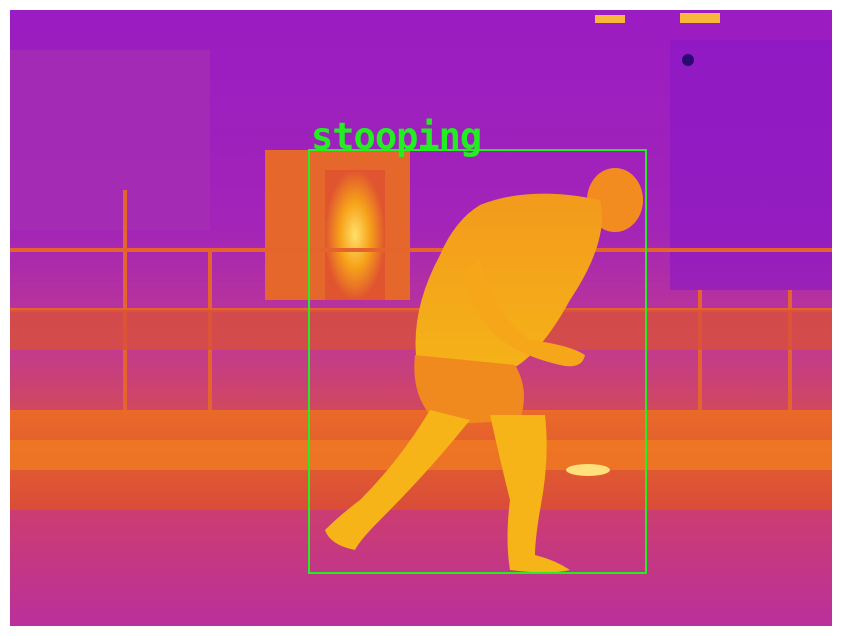 This screenshot has height=636, width=841. I want to click on person-shorts, so click(469, 390).